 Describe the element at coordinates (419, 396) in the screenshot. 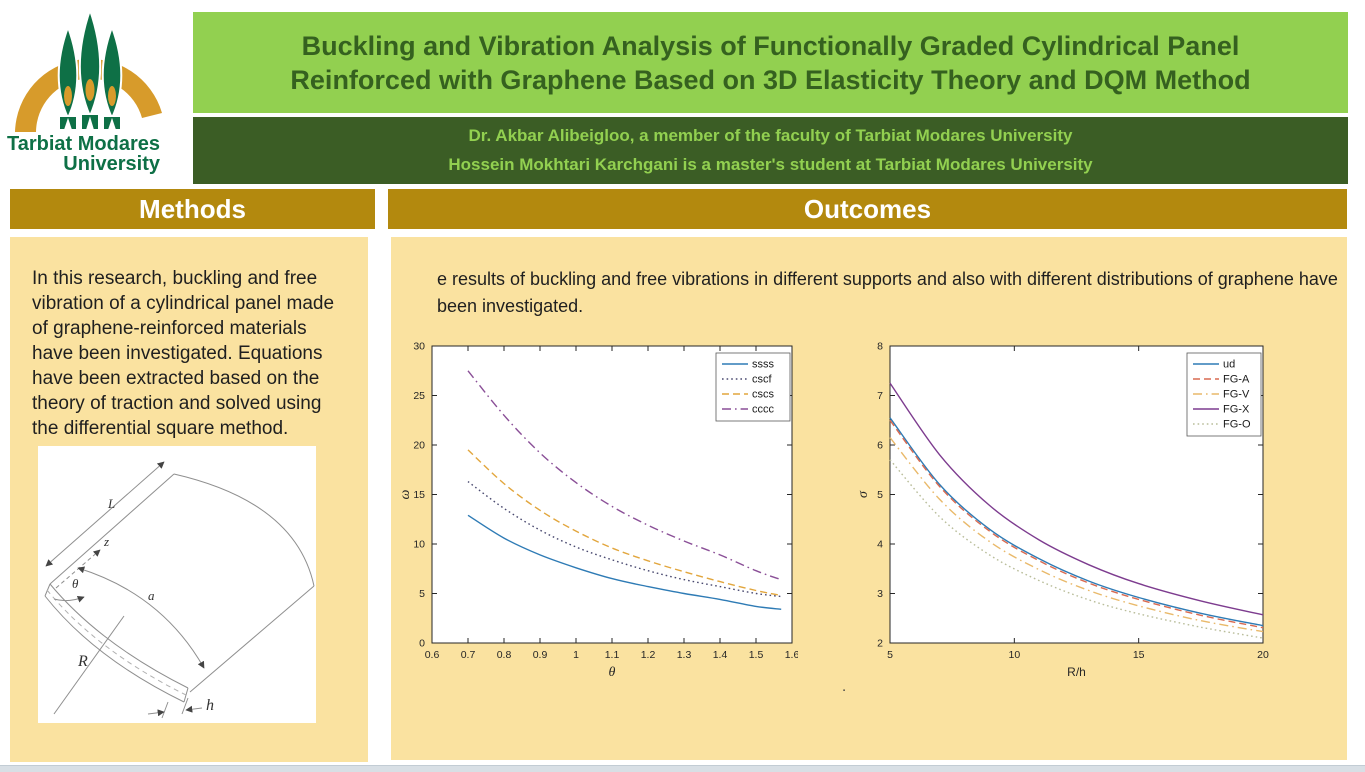

I see `y-tick-label: 25` at that location.